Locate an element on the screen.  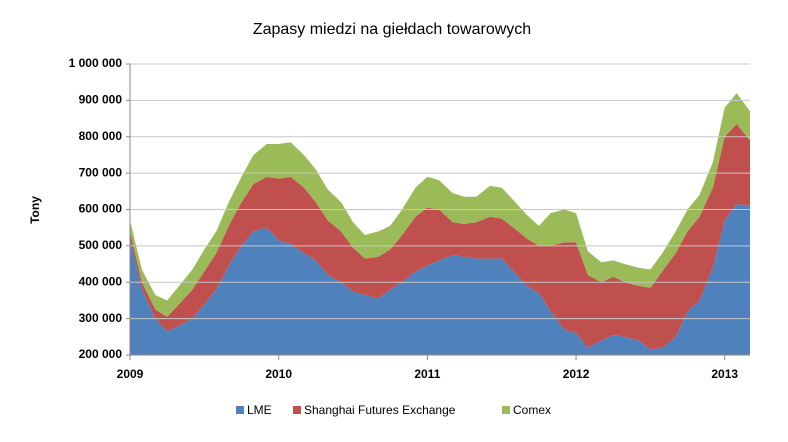
legend-label: LME is located at coordinates (259, 410).